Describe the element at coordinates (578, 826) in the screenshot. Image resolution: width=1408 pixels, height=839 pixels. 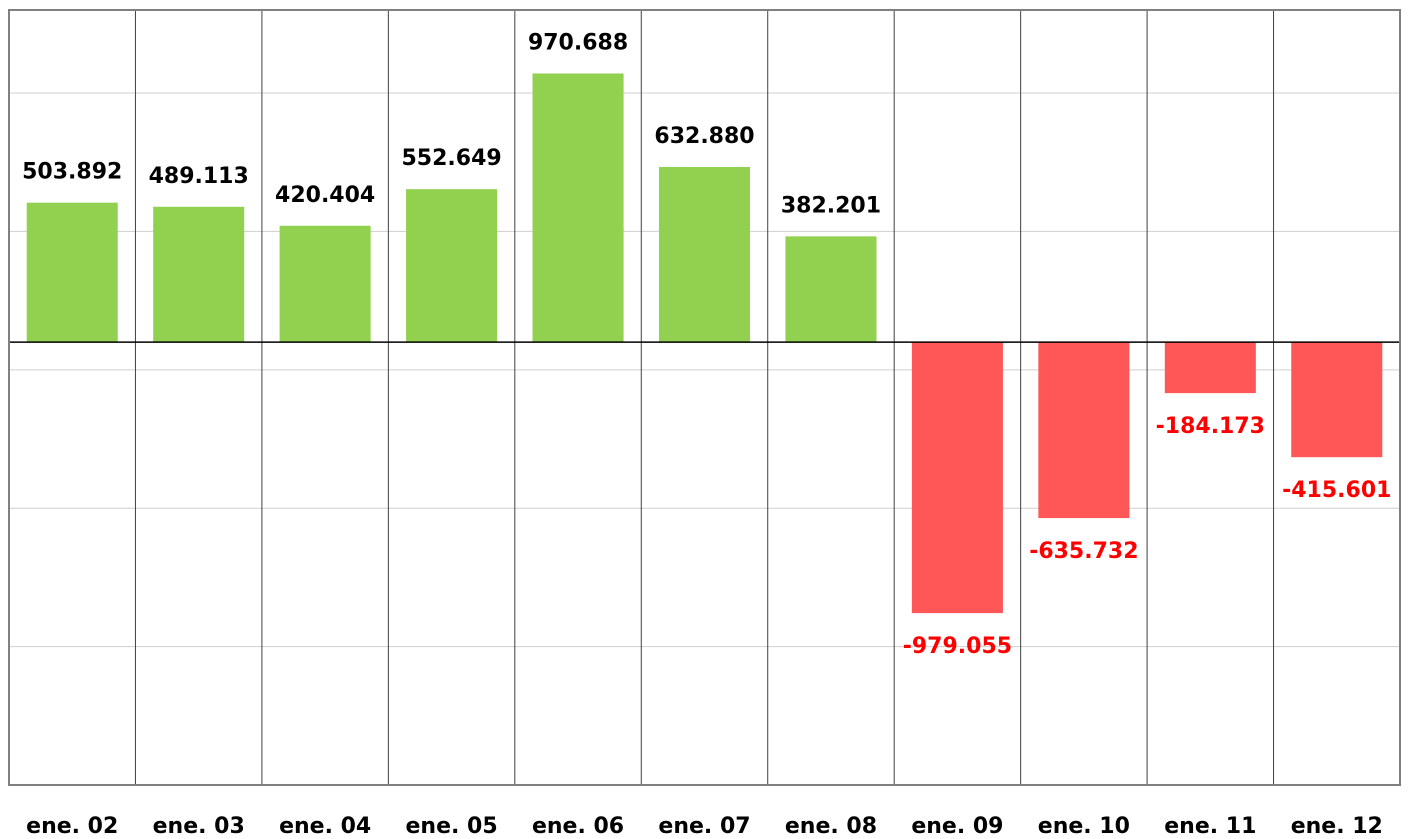
I see `x-tick-label: ene. 06` at that location.